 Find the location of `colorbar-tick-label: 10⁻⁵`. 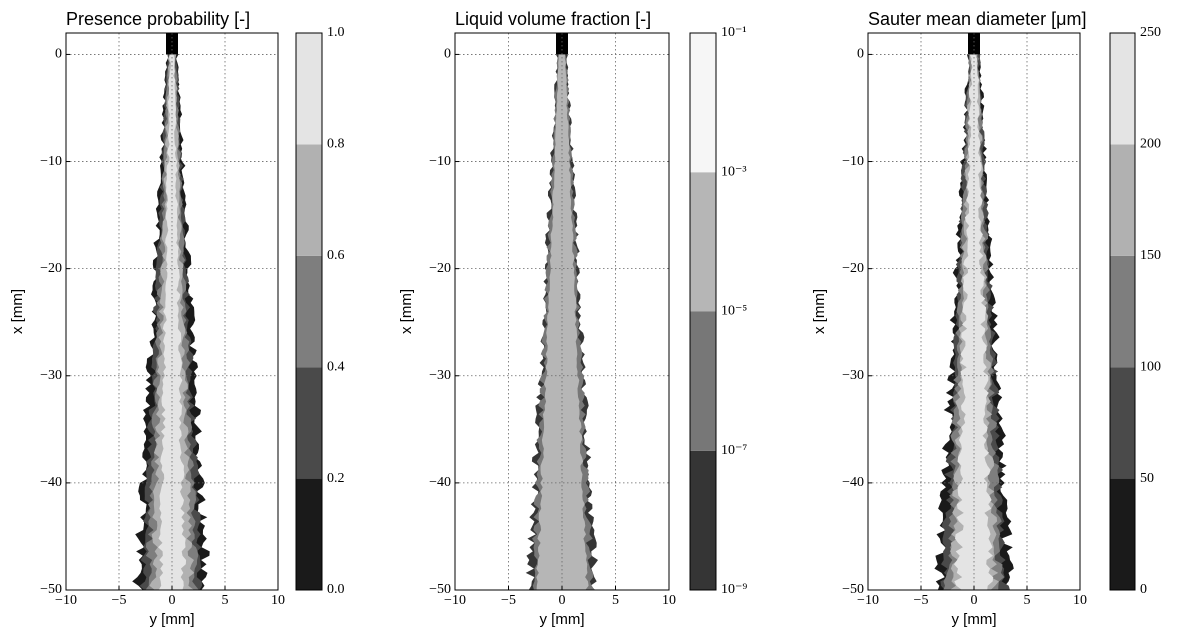

colorbar-tick-label: 10⁻⁵ is located at coordinates (734, 311).